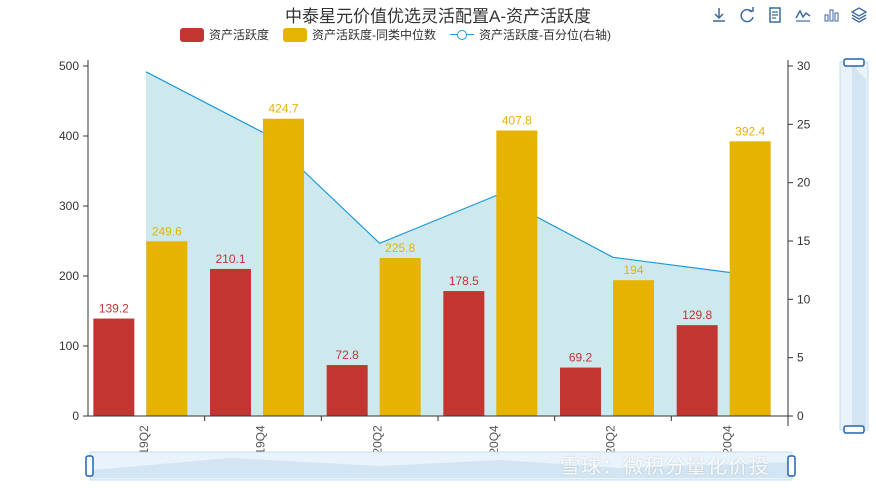 This screenshot has width=876, height=488. Describe the element at coordinates (545, 35) in the screenshot. I see `legend-label: 资产活跃度-百分位(右轴)` at that location.